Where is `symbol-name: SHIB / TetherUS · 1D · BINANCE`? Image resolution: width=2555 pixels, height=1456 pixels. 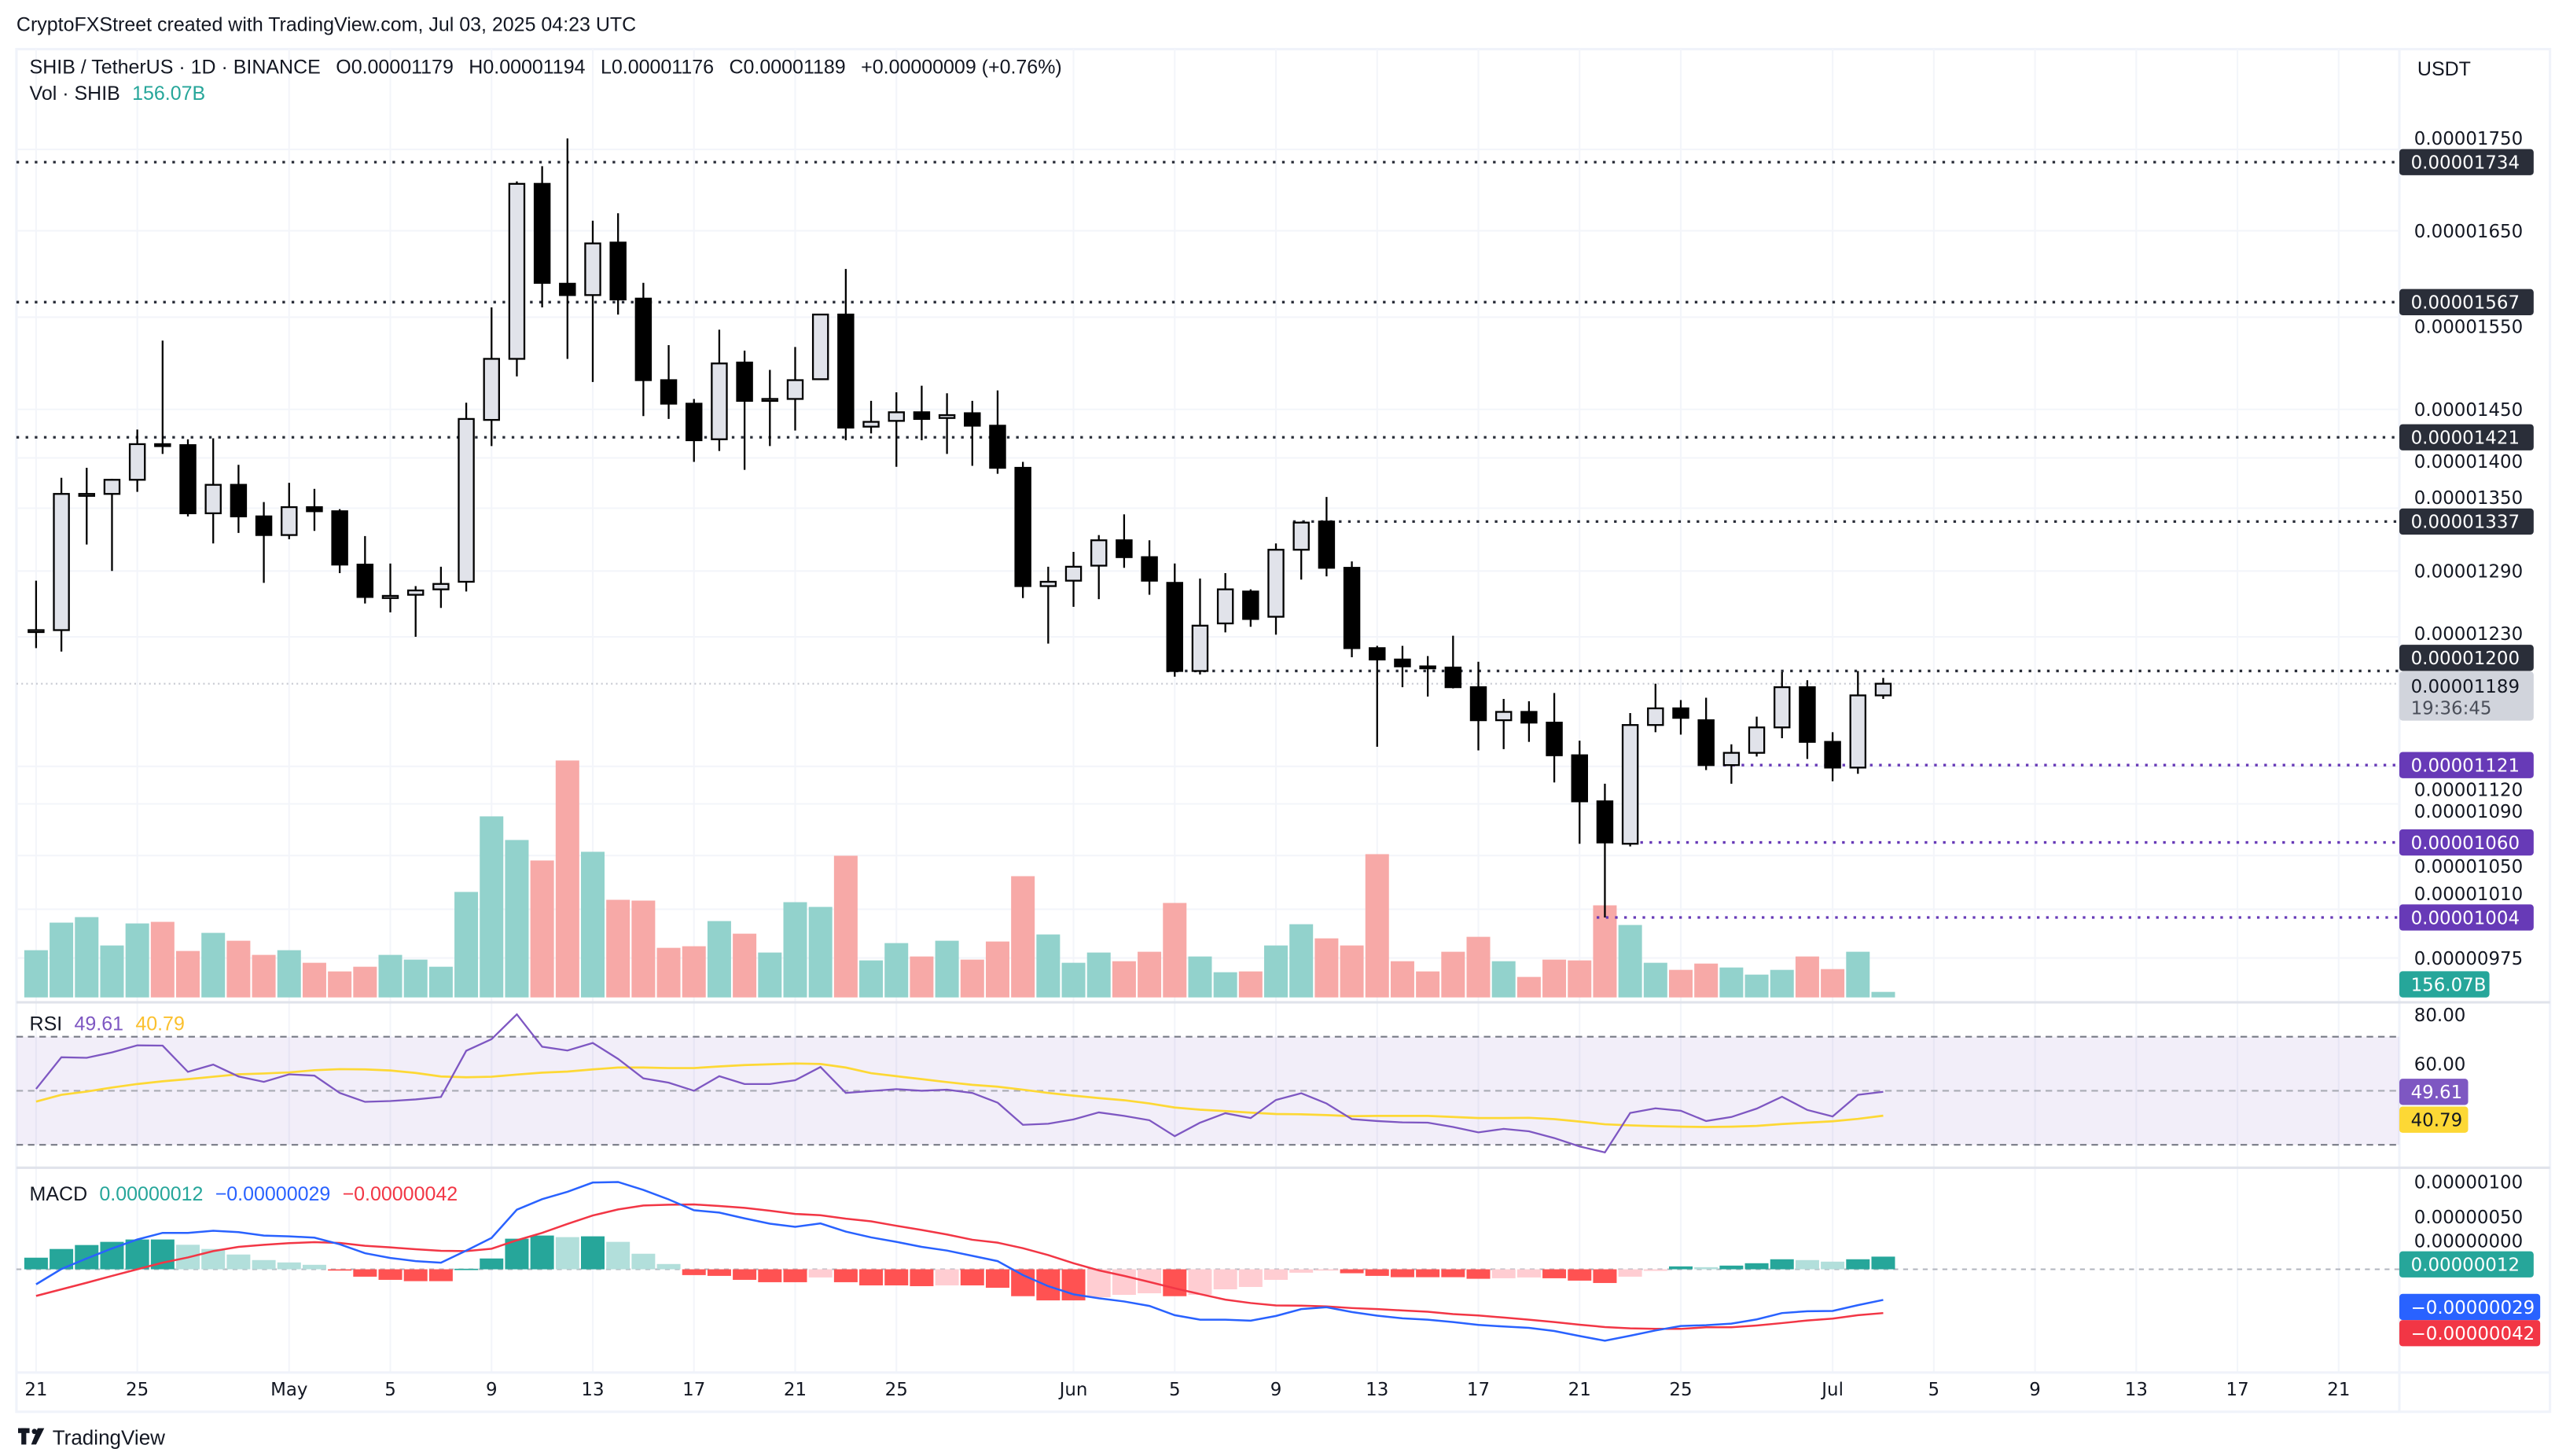 symbol-name: SHIB / TetherUS · 1D · BINANCE is located at coordinates (175, 68).